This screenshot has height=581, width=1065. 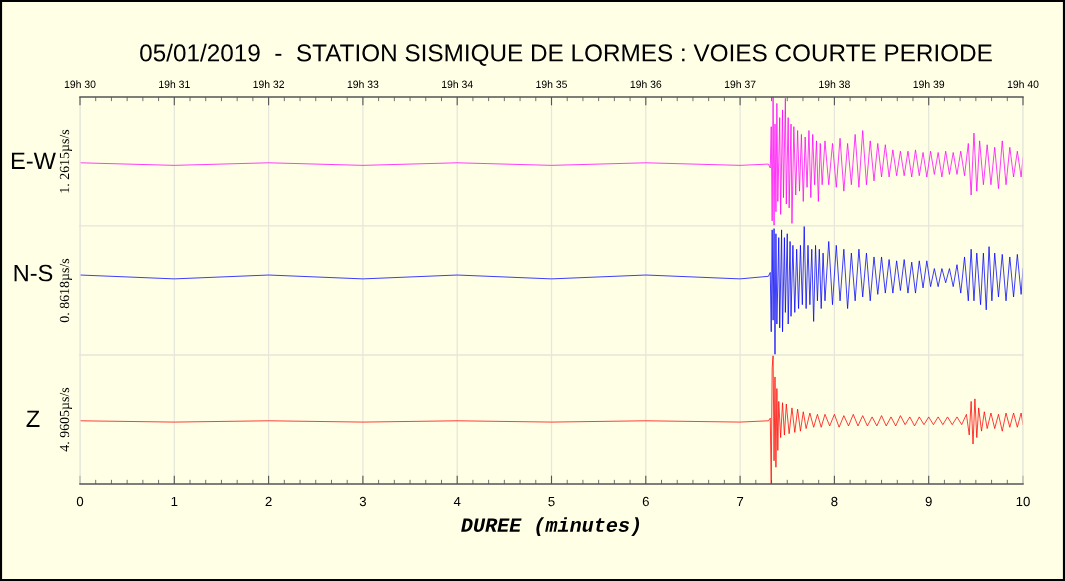 What do you see at coordinates (268, 501) in the screenshot?
I see `x-tick-label: 2` at bounding box center [268, 501].